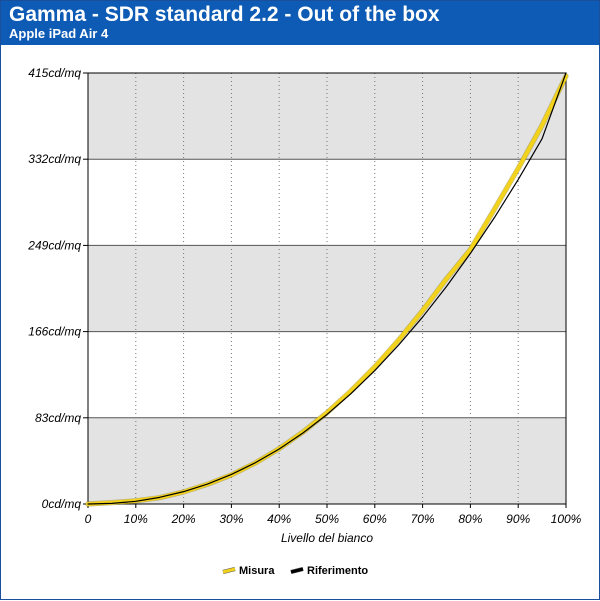 This screenshot has width=600, height=601. What do you see at coordinates (231, 519) in the screenshot?
I see `x-tick-label: 30%` at bounding box center [231, 519].